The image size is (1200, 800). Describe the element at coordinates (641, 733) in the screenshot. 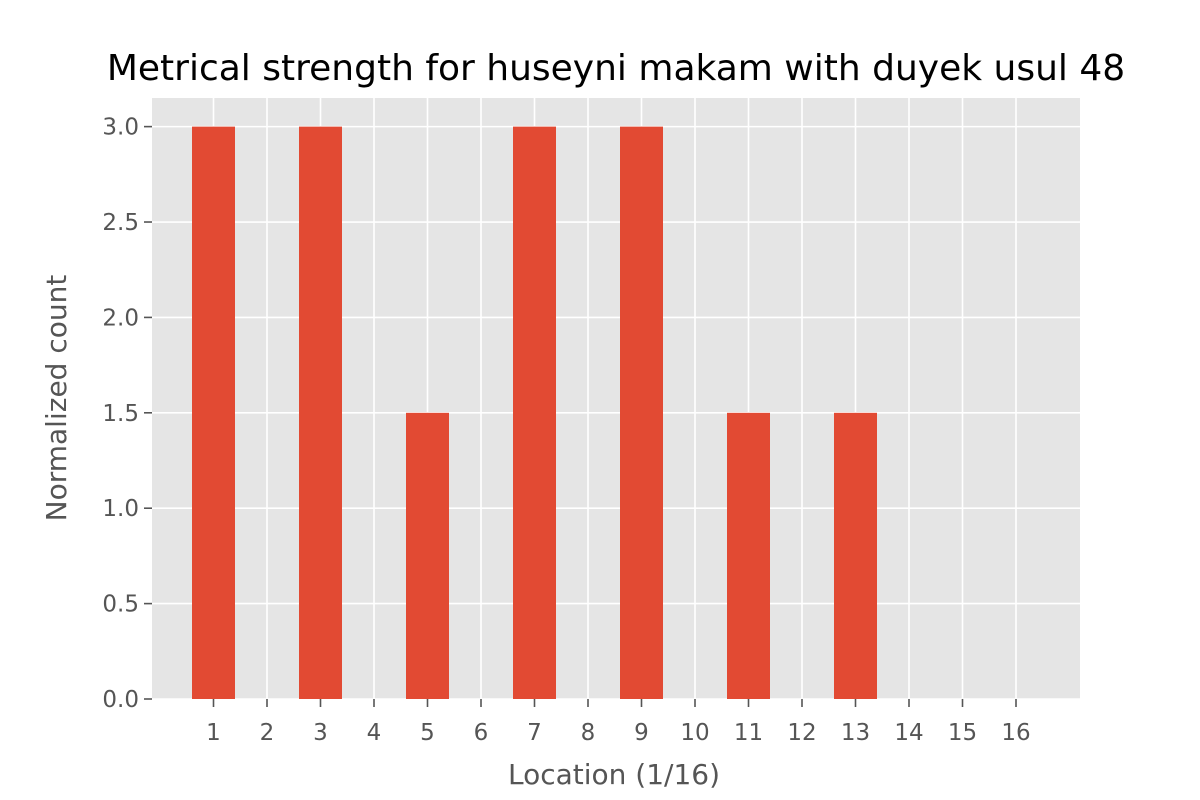

I see `x-tick-label: 9` at that location.